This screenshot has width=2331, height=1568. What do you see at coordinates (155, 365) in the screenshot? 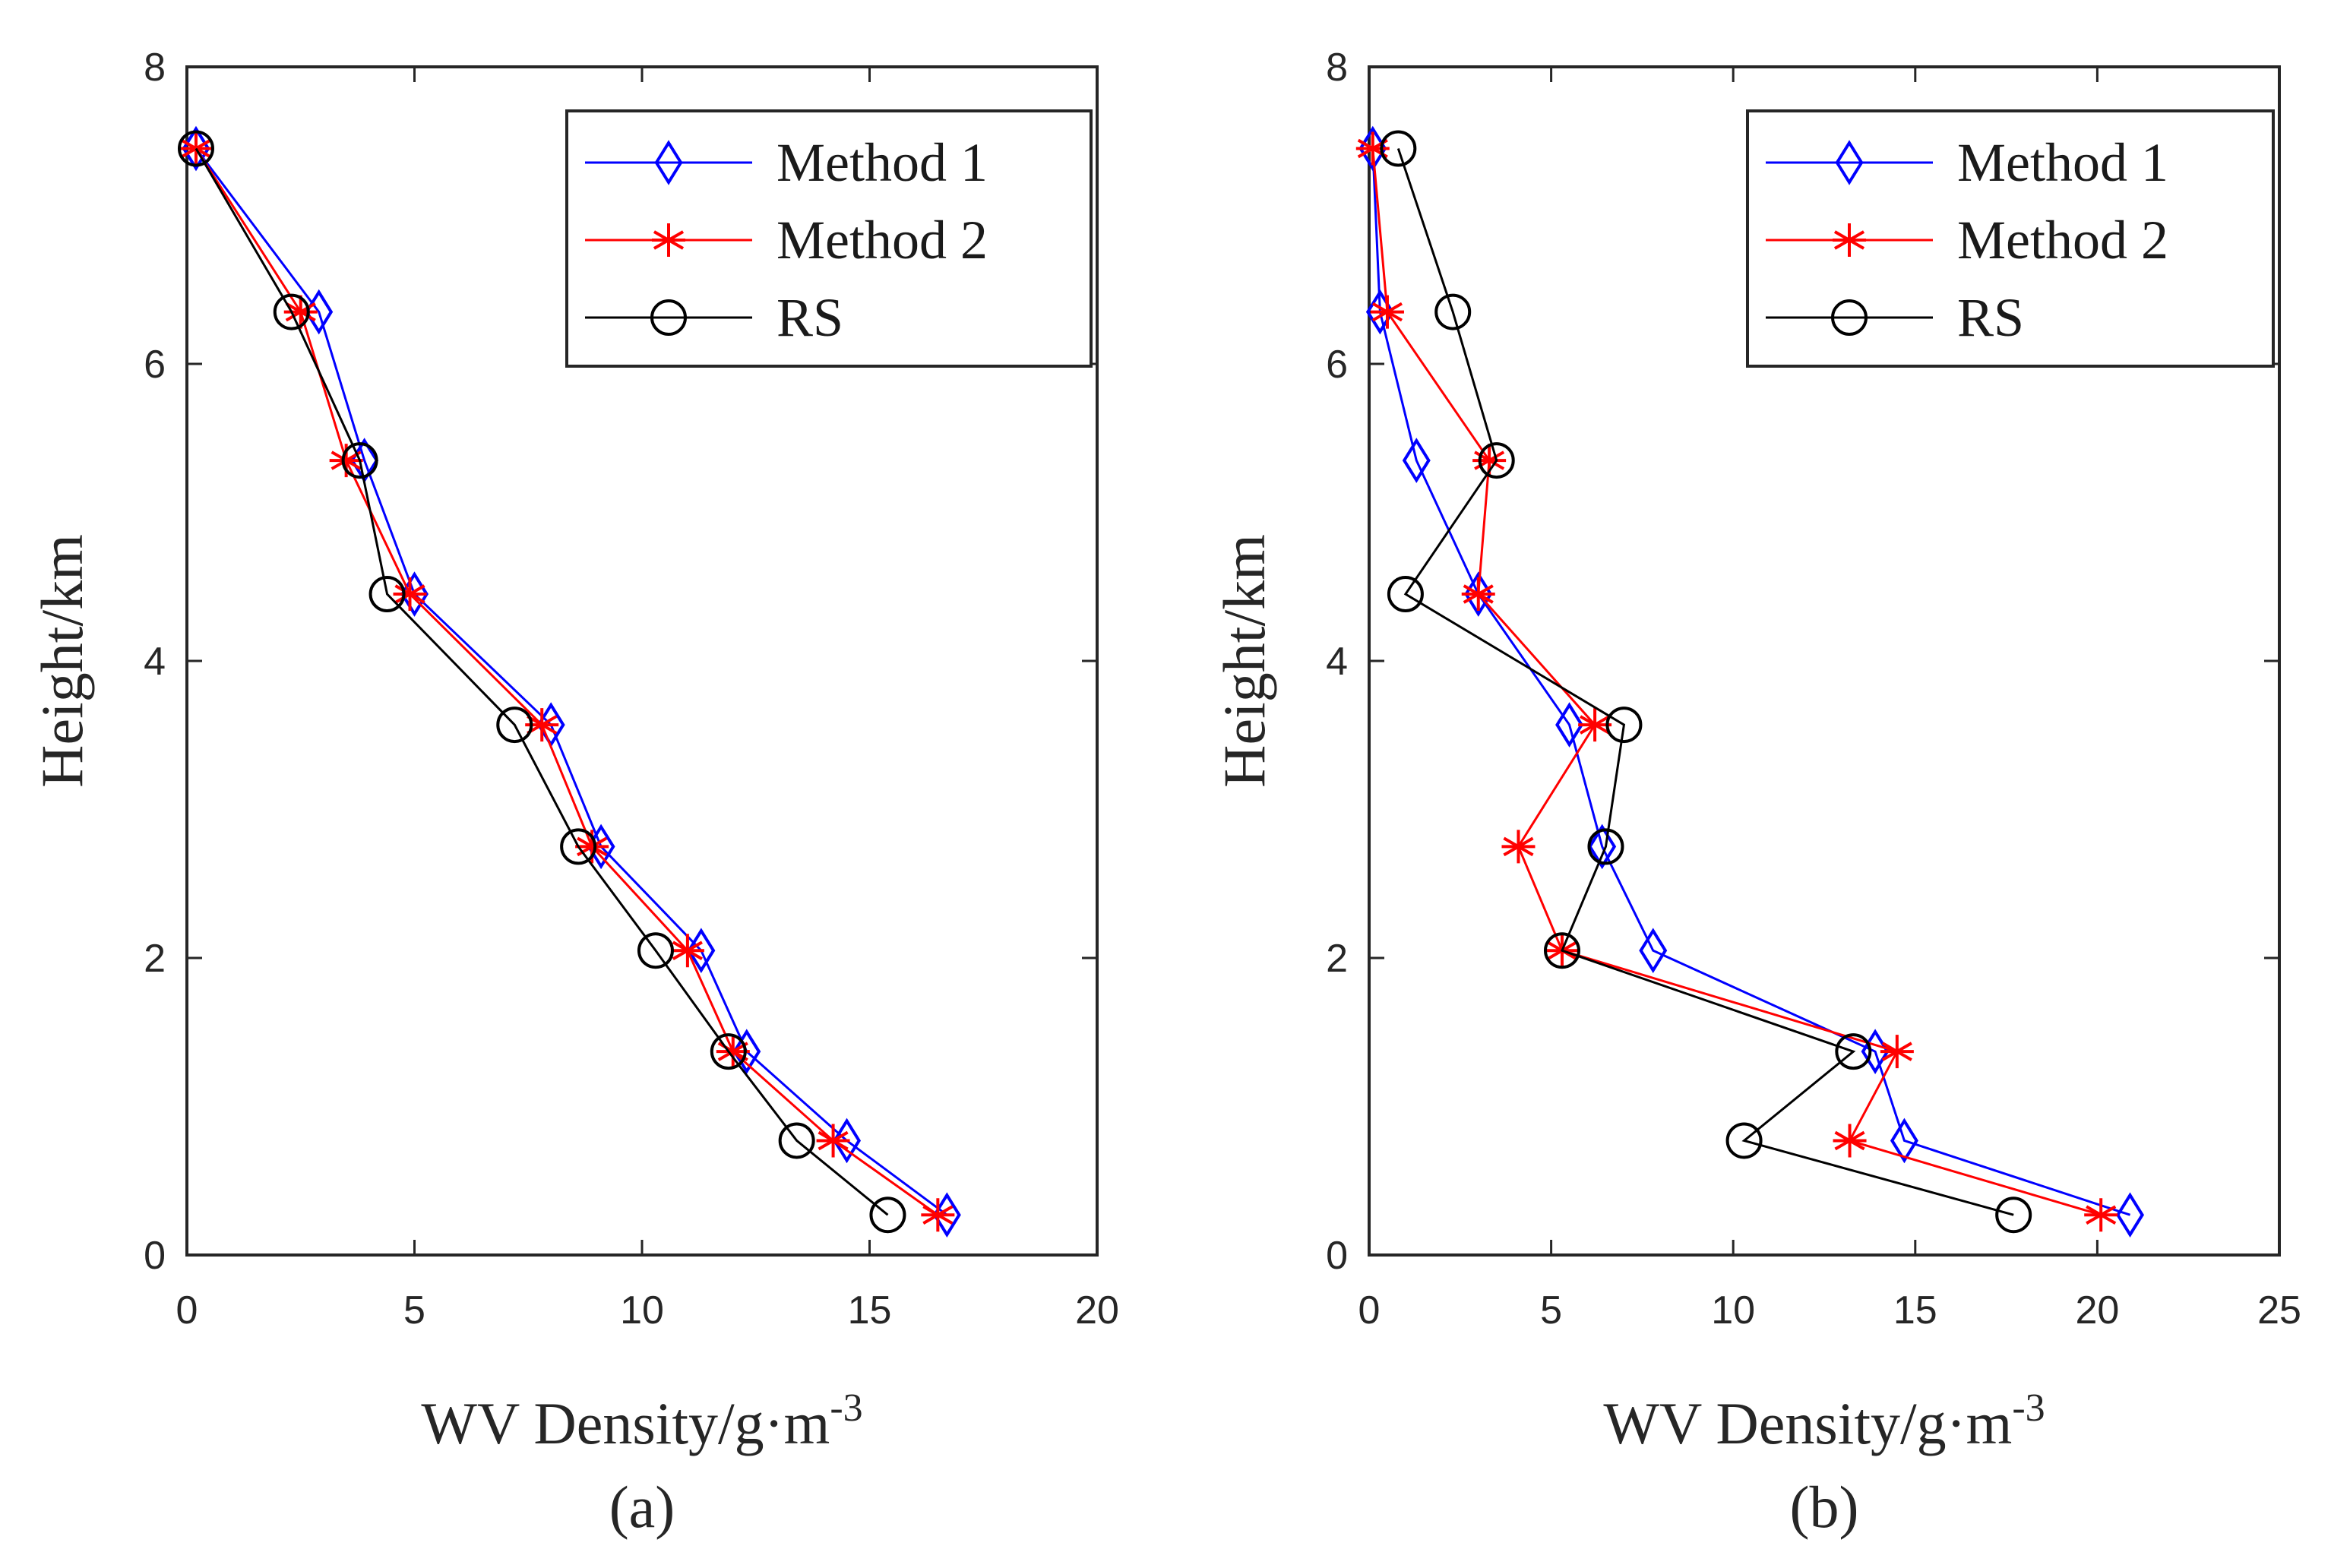
I see `y-tick-label: 6` at bounding box center [155, 365].